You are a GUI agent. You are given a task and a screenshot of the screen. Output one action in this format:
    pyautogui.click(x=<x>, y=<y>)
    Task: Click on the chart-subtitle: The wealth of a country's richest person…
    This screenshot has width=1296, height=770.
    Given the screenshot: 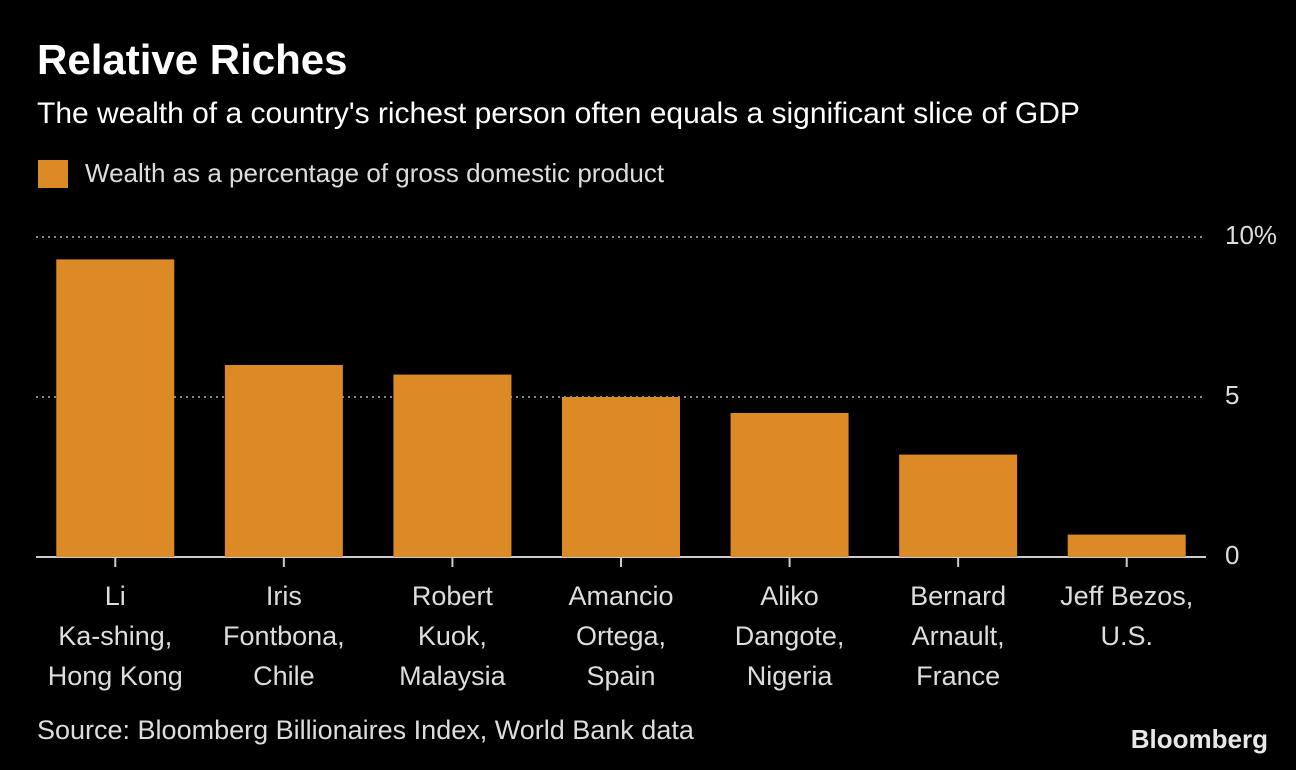 What is the action you would take?
    pyautogui.click(x=558, y=113)
    